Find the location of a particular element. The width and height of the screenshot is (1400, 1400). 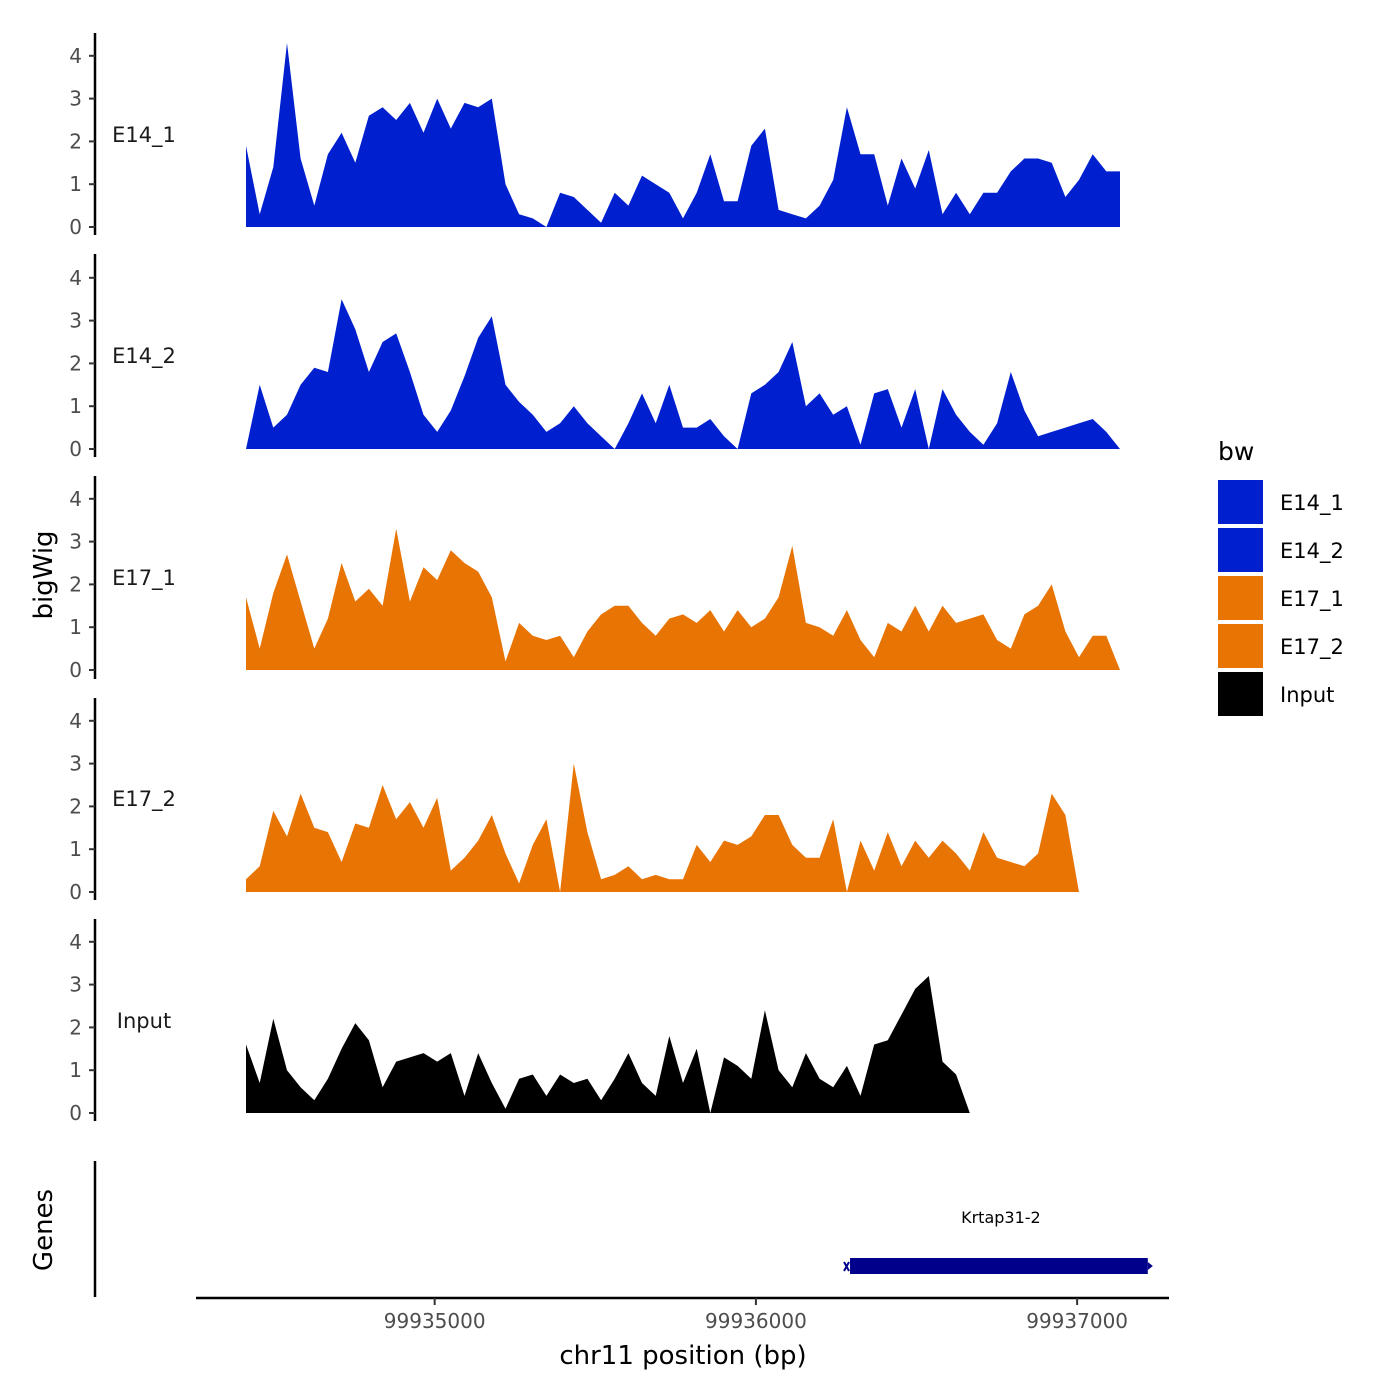

track-e17-1: 0 1 2 3 4 E17_1 is located at coordinates (594, 579).